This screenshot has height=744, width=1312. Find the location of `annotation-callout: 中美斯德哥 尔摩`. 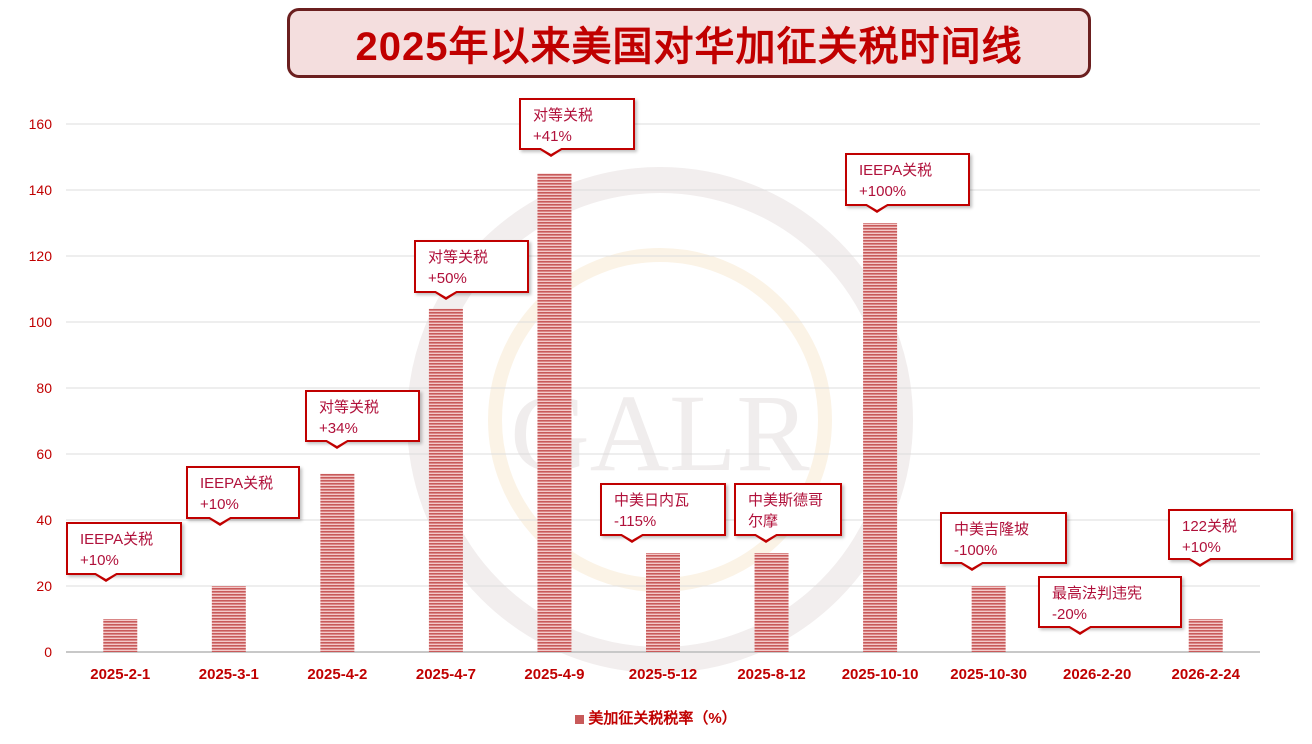

annotation-callout: 中美斯德哥 尔摩 is located at coordinates (788, 513).